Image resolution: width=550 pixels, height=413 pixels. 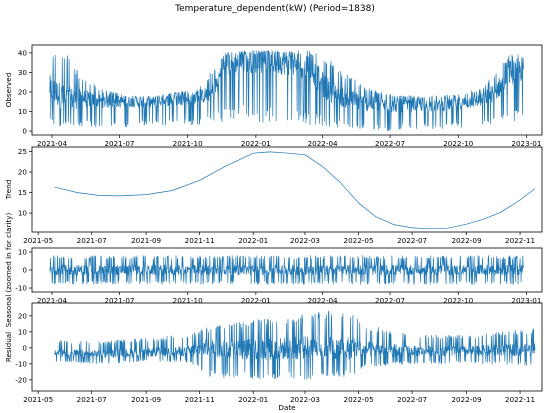 What do you see at coordinates (274, 9) in the screenshot?
I see `figure-title: Temperature_dependent(kW) (Period=1838)` at bounding box center [274, 9].